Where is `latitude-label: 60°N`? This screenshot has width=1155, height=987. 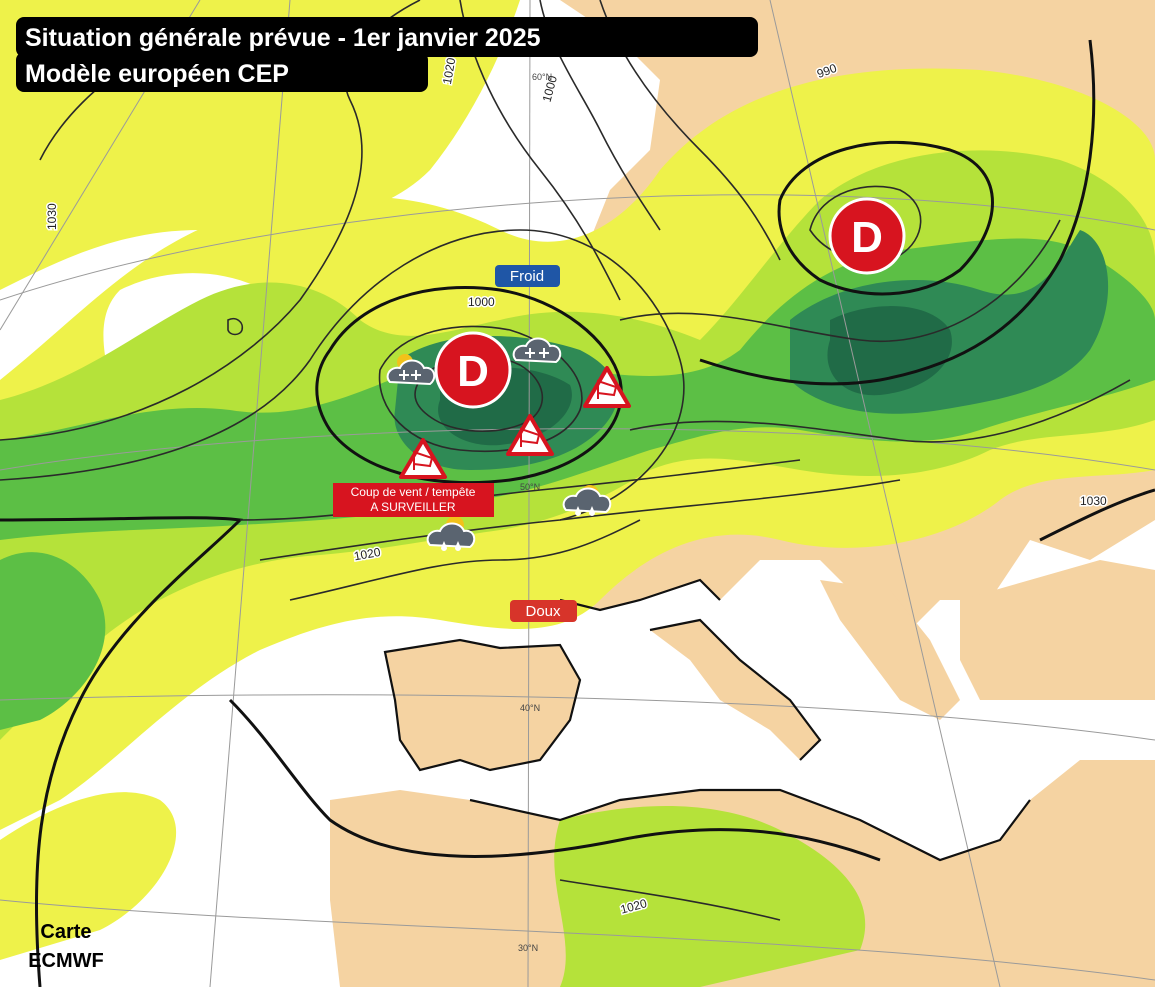
latitude-label: 60°N is located at coordinates (542, 77).